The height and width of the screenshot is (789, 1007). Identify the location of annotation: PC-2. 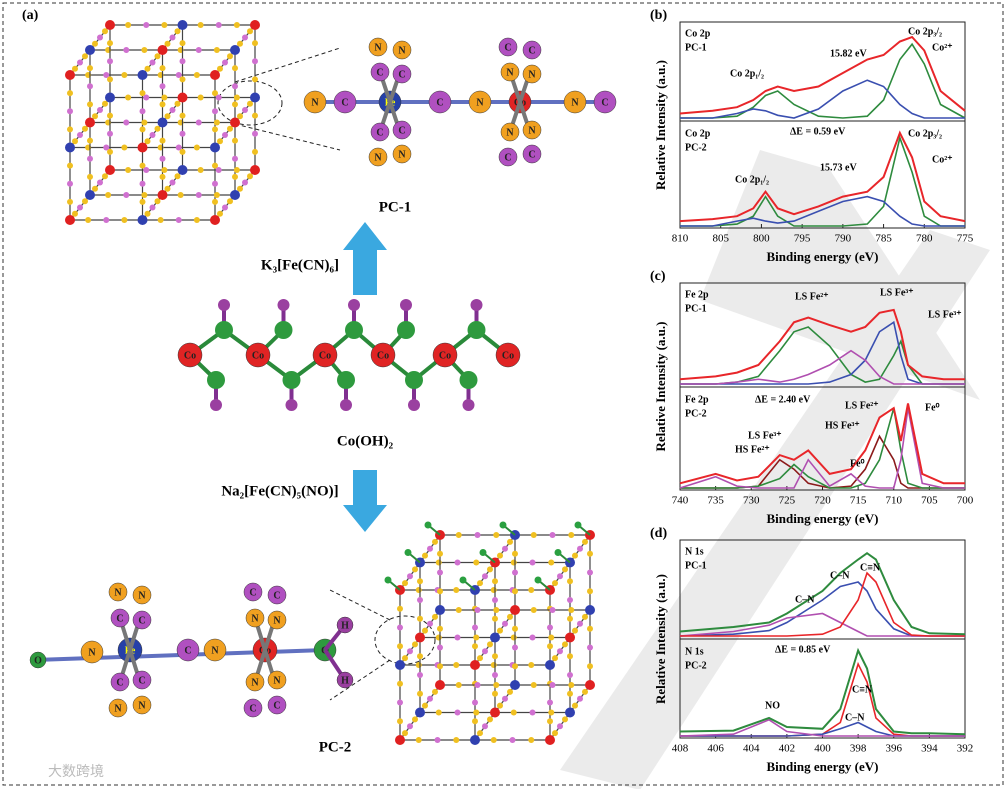
(696, 147).